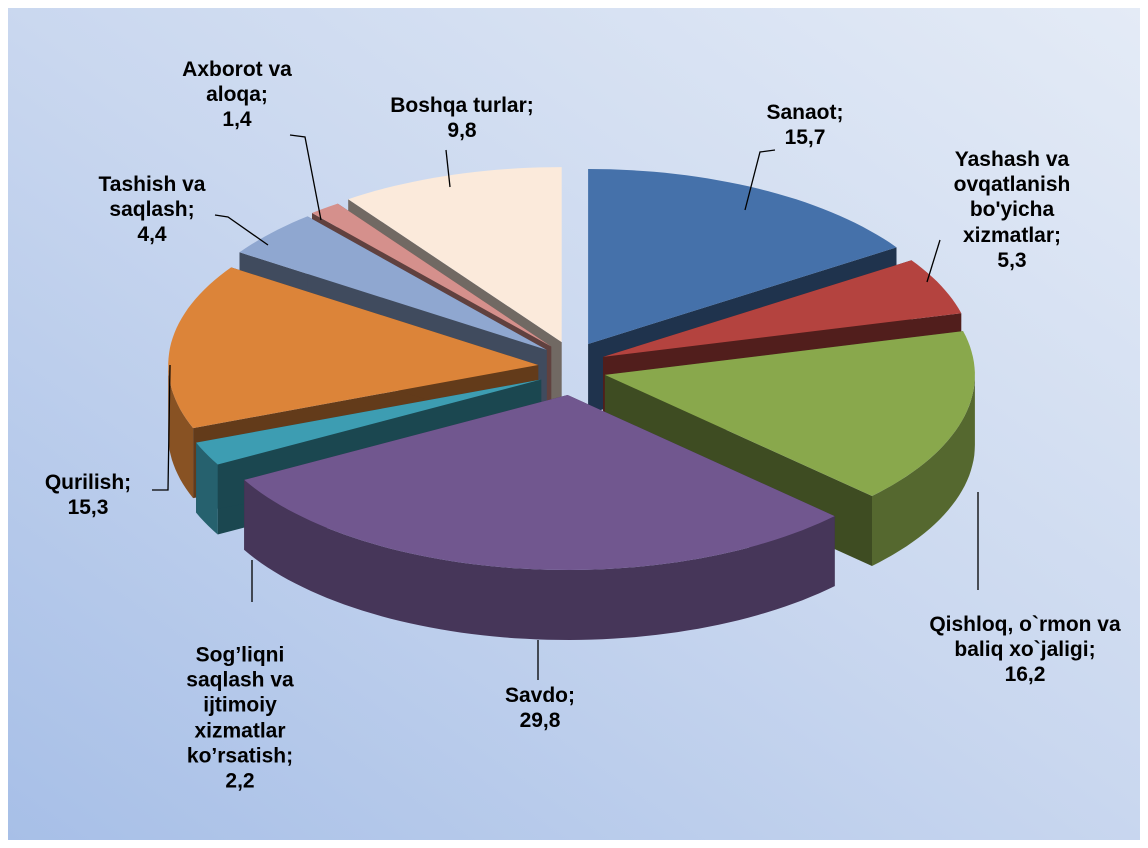 The height and width of the screenshot is (848, 1148). I want to click on value-label: 2,2, so click(240, 781).